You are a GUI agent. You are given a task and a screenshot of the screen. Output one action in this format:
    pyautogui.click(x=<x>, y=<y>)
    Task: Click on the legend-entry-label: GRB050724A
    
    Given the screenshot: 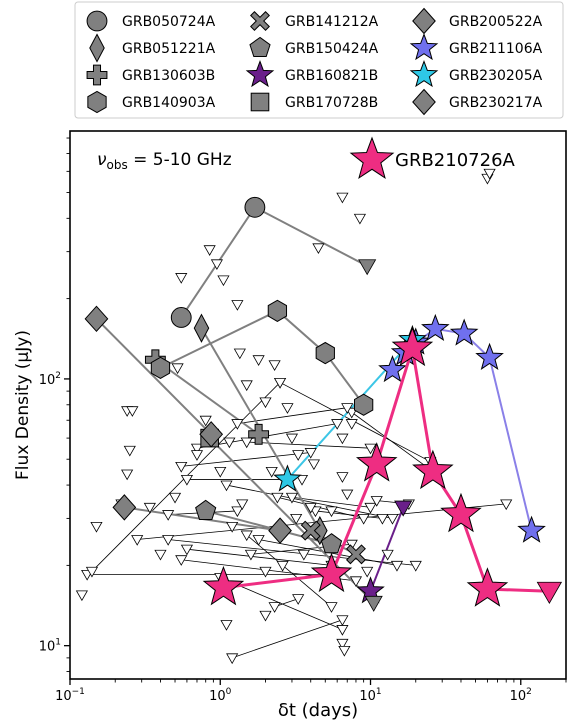 What is the action you would take?
    pyautogui.click(x=169, y=22)
    